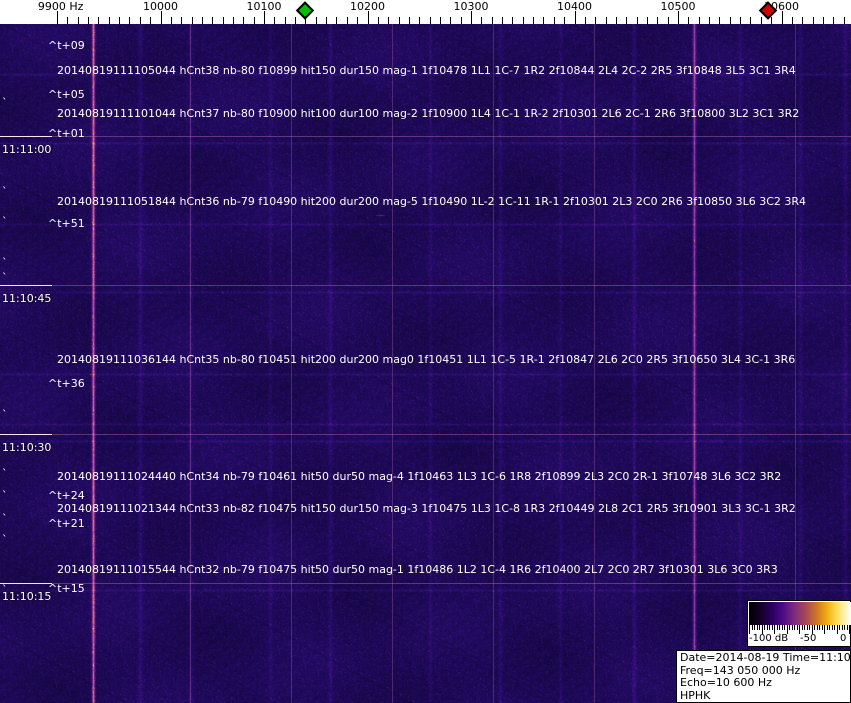 This screenshot has width=851, height=703. What do you see at coordinates (695, 695) in the screenshot?
I see `info-station: HPHK` at bounding box center [695, 695].